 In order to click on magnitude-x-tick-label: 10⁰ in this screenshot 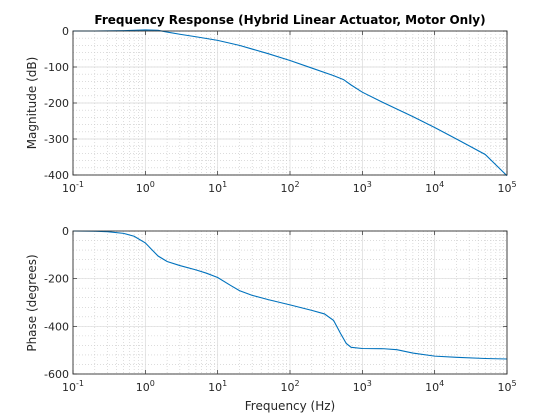, I will do `click(145, 187)`.